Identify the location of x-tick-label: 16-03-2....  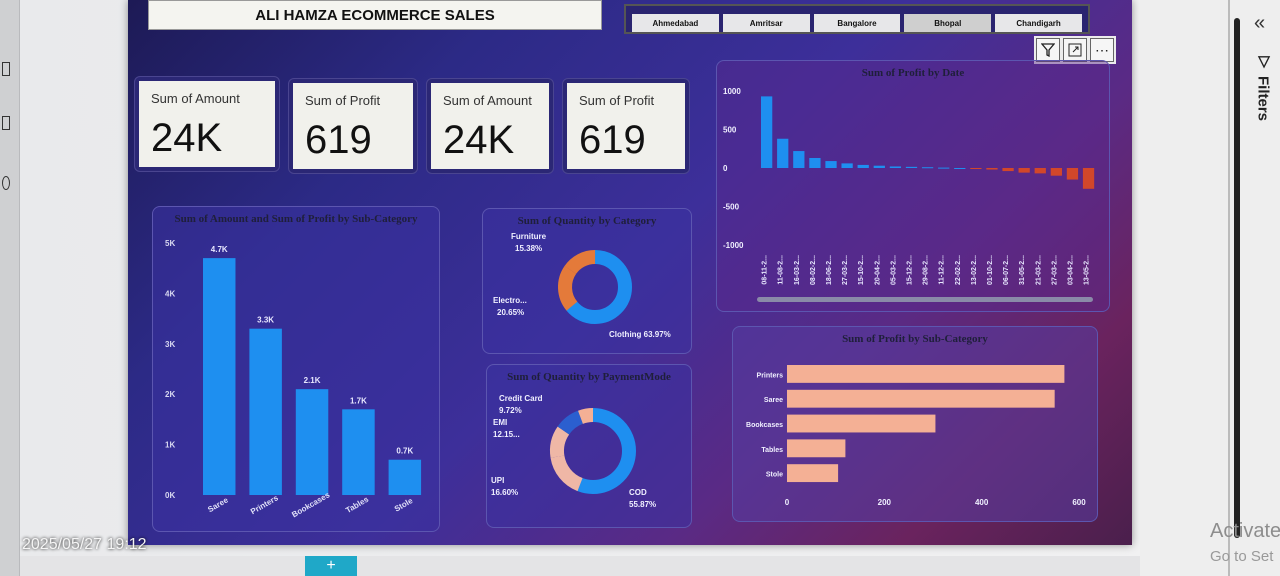
(797, 270).